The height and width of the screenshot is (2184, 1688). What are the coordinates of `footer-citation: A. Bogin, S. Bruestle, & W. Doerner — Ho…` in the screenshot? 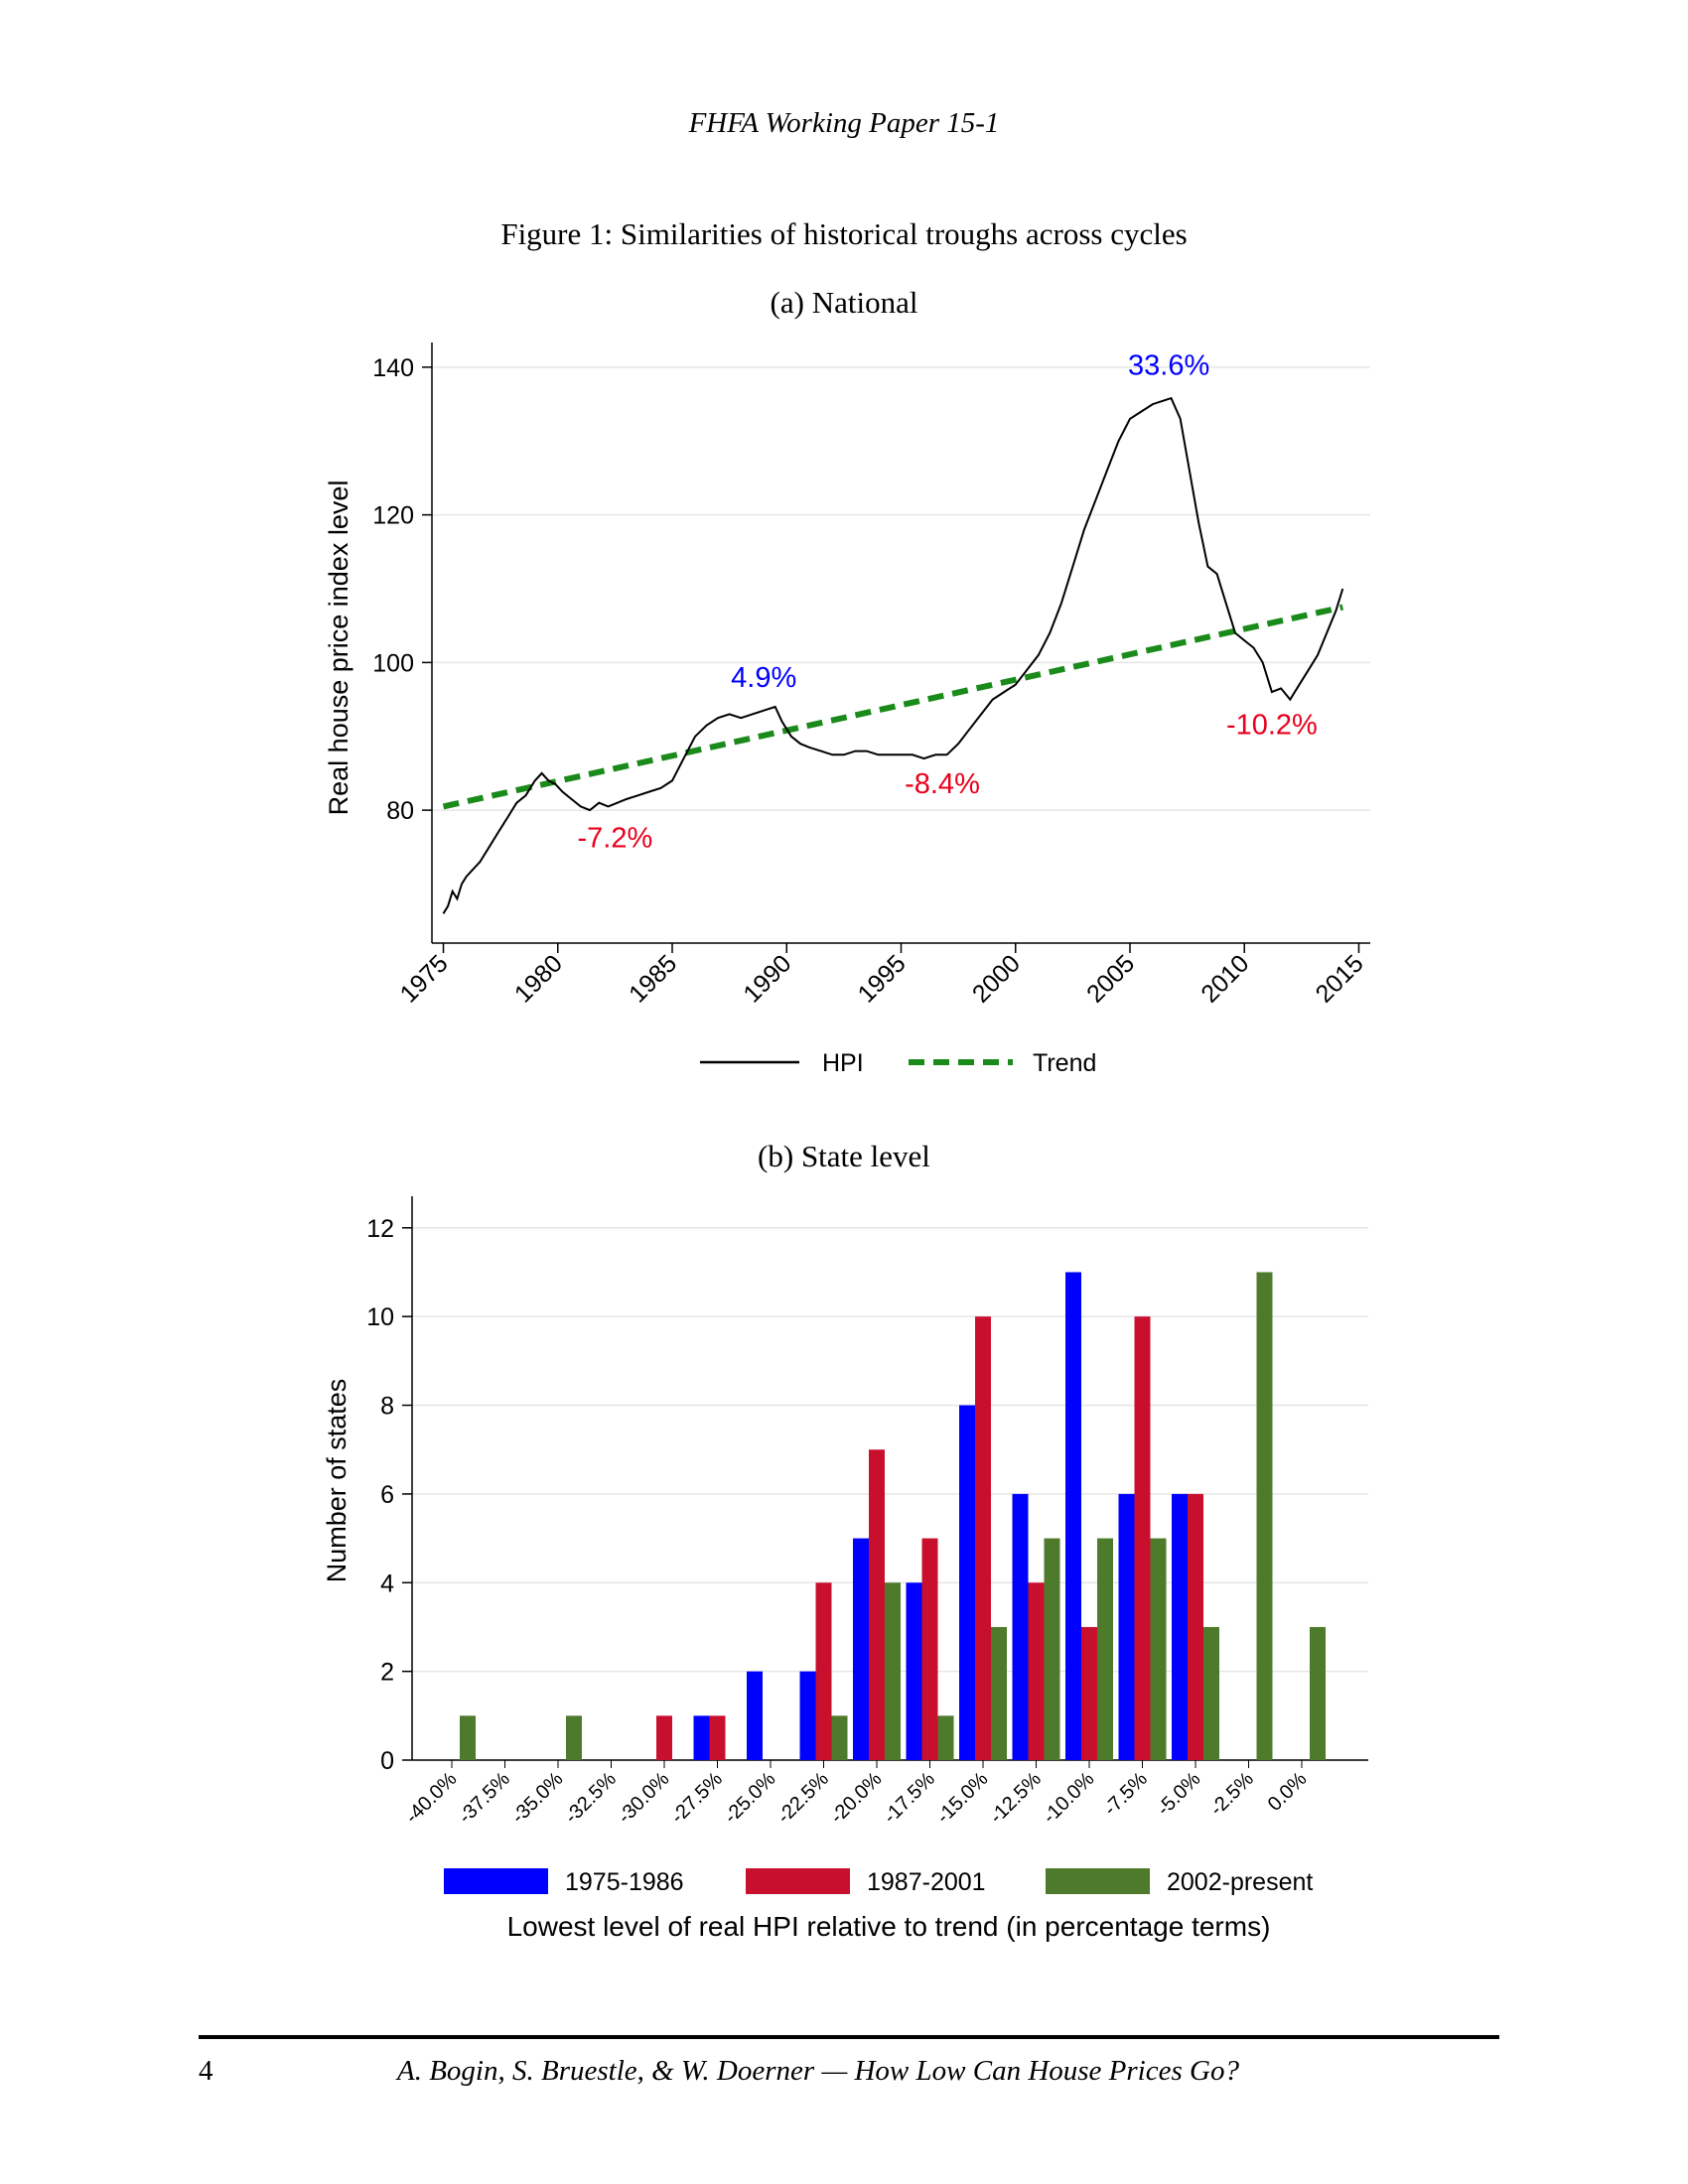 It's located at (818, 2071).